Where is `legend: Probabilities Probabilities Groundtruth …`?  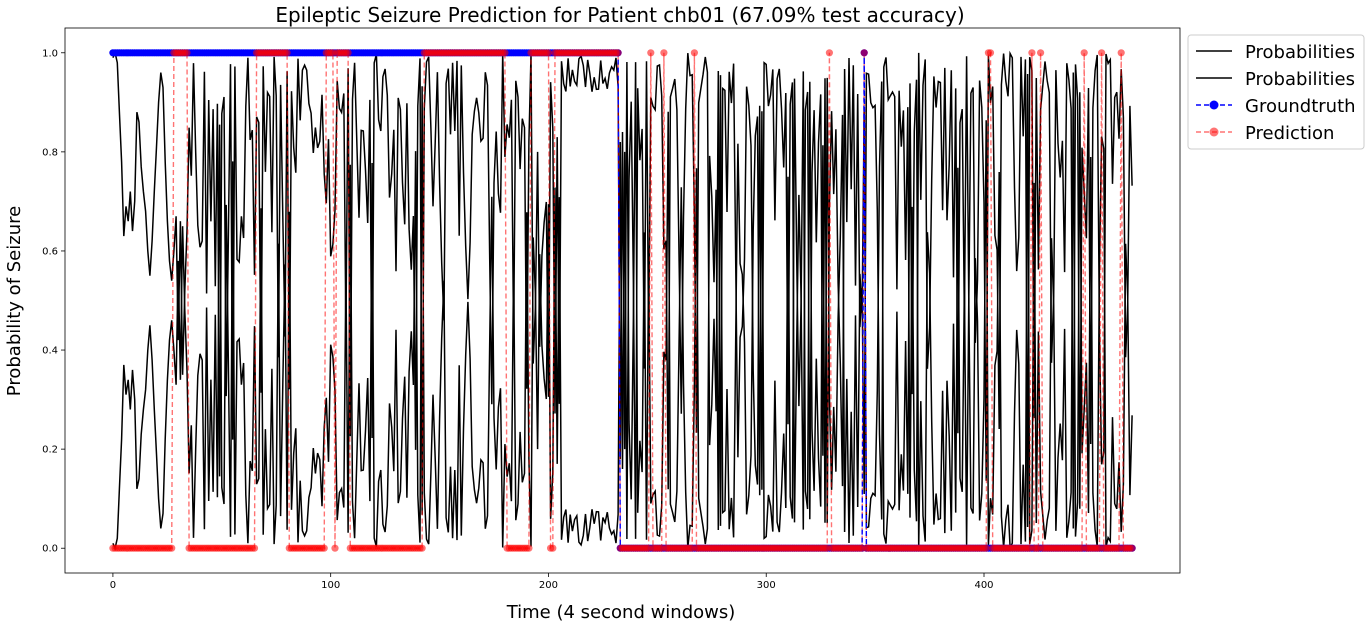
legend: Probabilities Probabilities Groundtruth … is located at coordinates (1276, 92).